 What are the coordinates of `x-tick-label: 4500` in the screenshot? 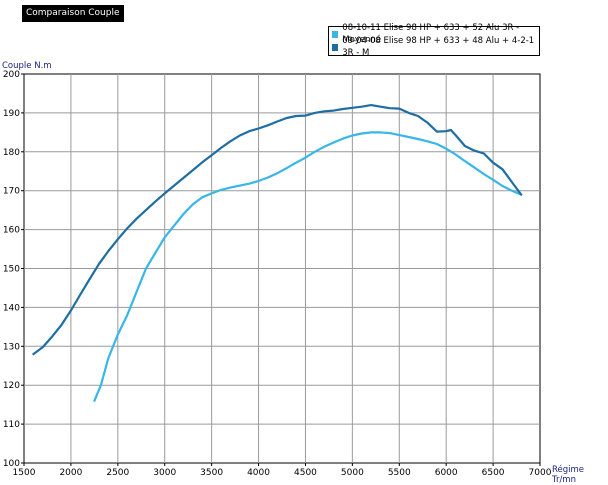 It's located at (305, 473).